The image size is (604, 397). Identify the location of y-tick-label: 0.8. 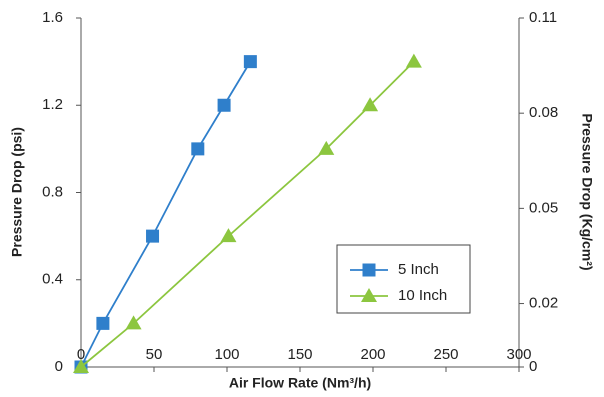
(52, 191).